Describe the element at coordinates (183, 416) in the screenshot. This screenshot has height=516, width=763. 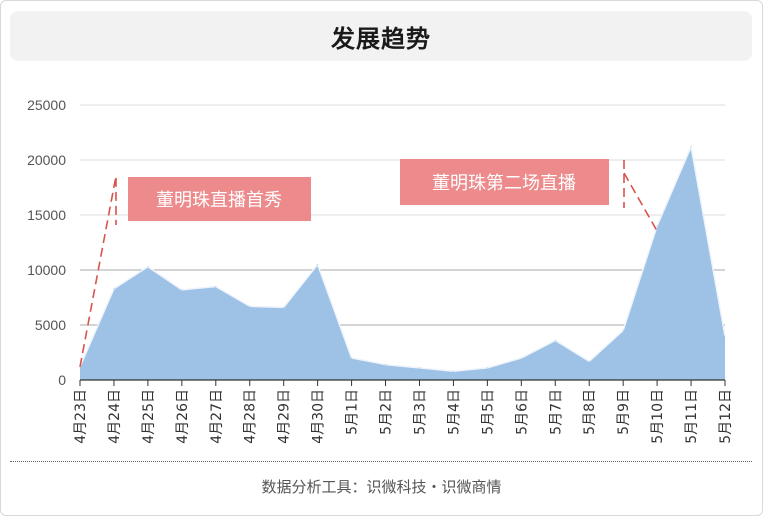
I see `x-tick-label: 4月26日` at that location.